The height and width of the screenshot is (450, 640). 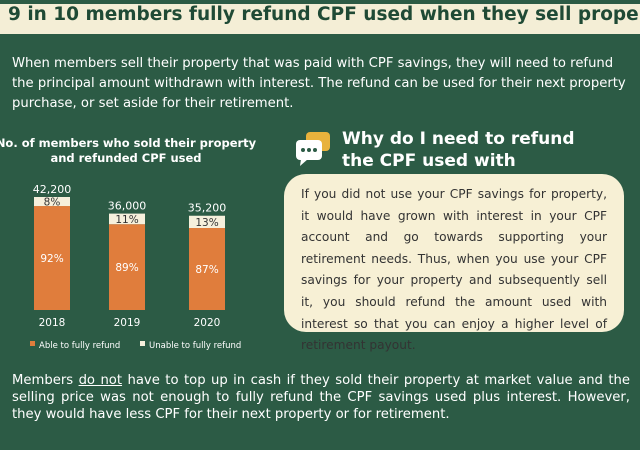 I want to click on total-label: 42,200, so click(x=52, y=189).